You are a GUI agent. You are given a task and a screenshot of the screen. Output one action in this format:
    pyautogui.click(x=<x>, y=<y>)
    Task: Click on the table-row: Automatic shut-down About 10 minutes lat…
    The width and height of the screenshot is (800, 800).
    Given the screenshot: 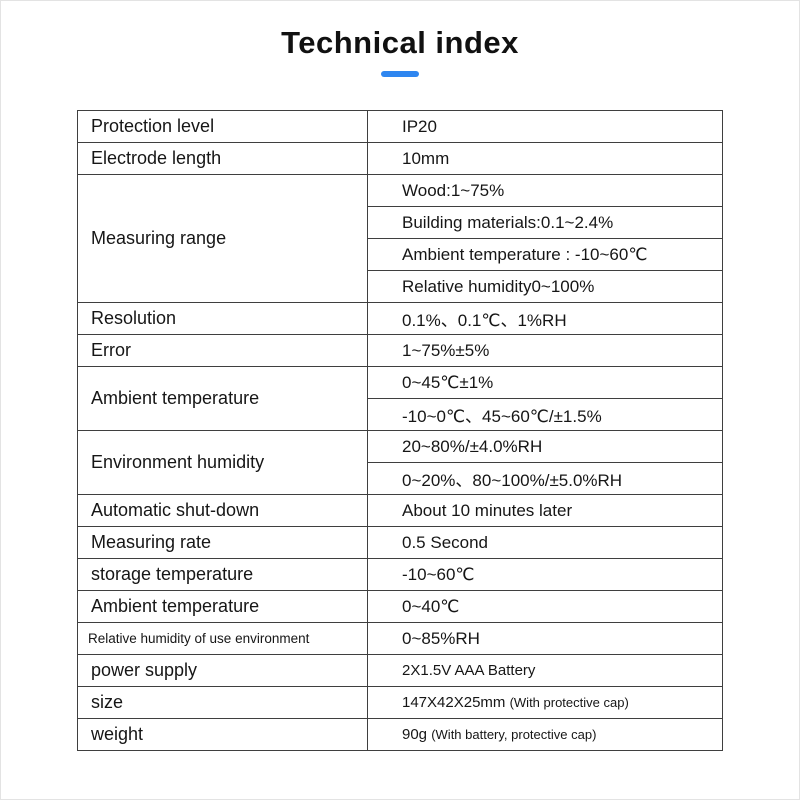 What is the action you would take?
    pyautogui.click(x=400, y=510)
    